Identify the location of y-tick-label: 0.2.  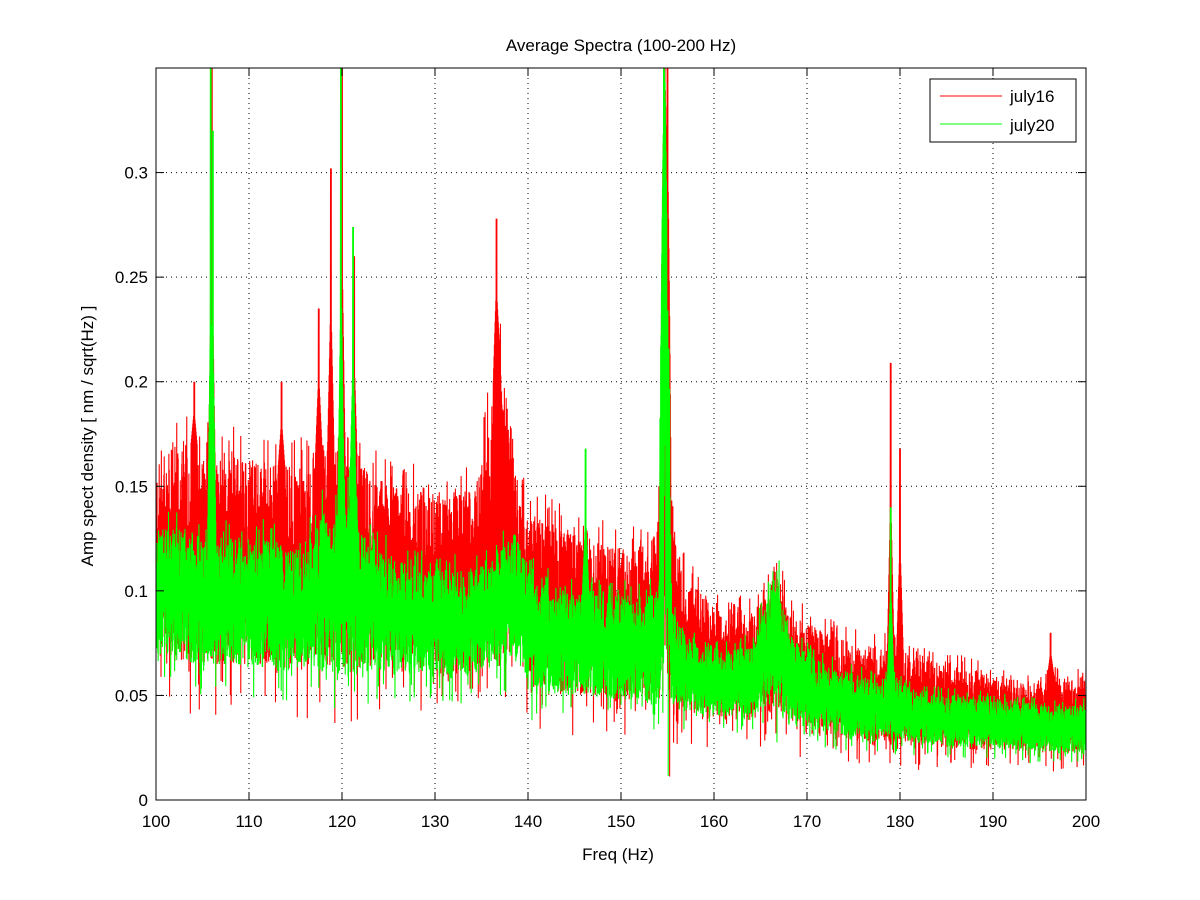
(136, 382).